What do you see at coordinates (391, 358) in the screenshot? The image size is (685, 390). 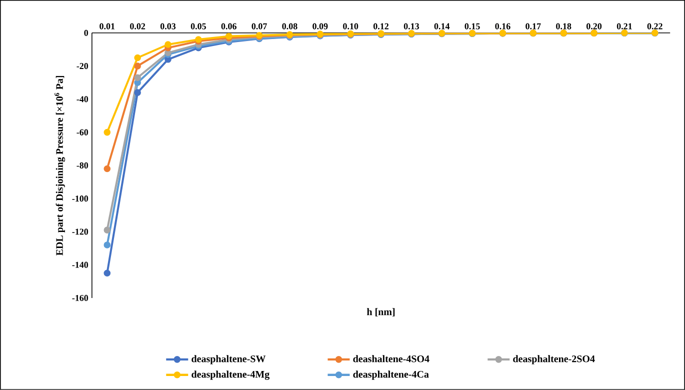 I see `legend-label: deashaltene-4SO4` at bounding box center [391, 358].